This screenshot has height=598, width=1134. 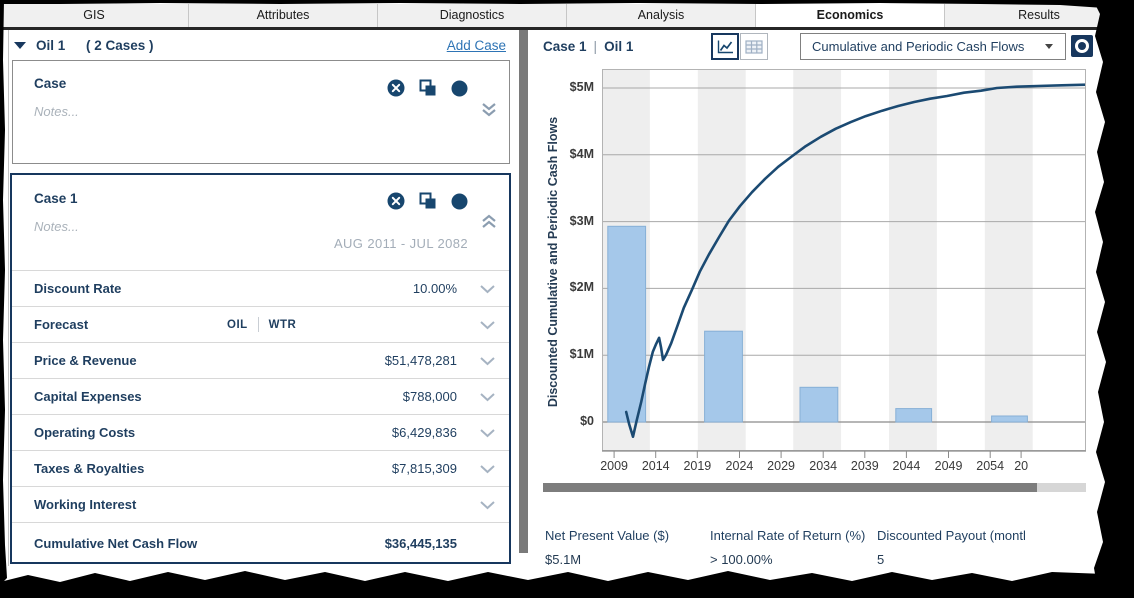 What do you see at coordinates (661, 15) in the screenshot?
I see `tab-analysis: Analysis` at bounding box center [661, 15].